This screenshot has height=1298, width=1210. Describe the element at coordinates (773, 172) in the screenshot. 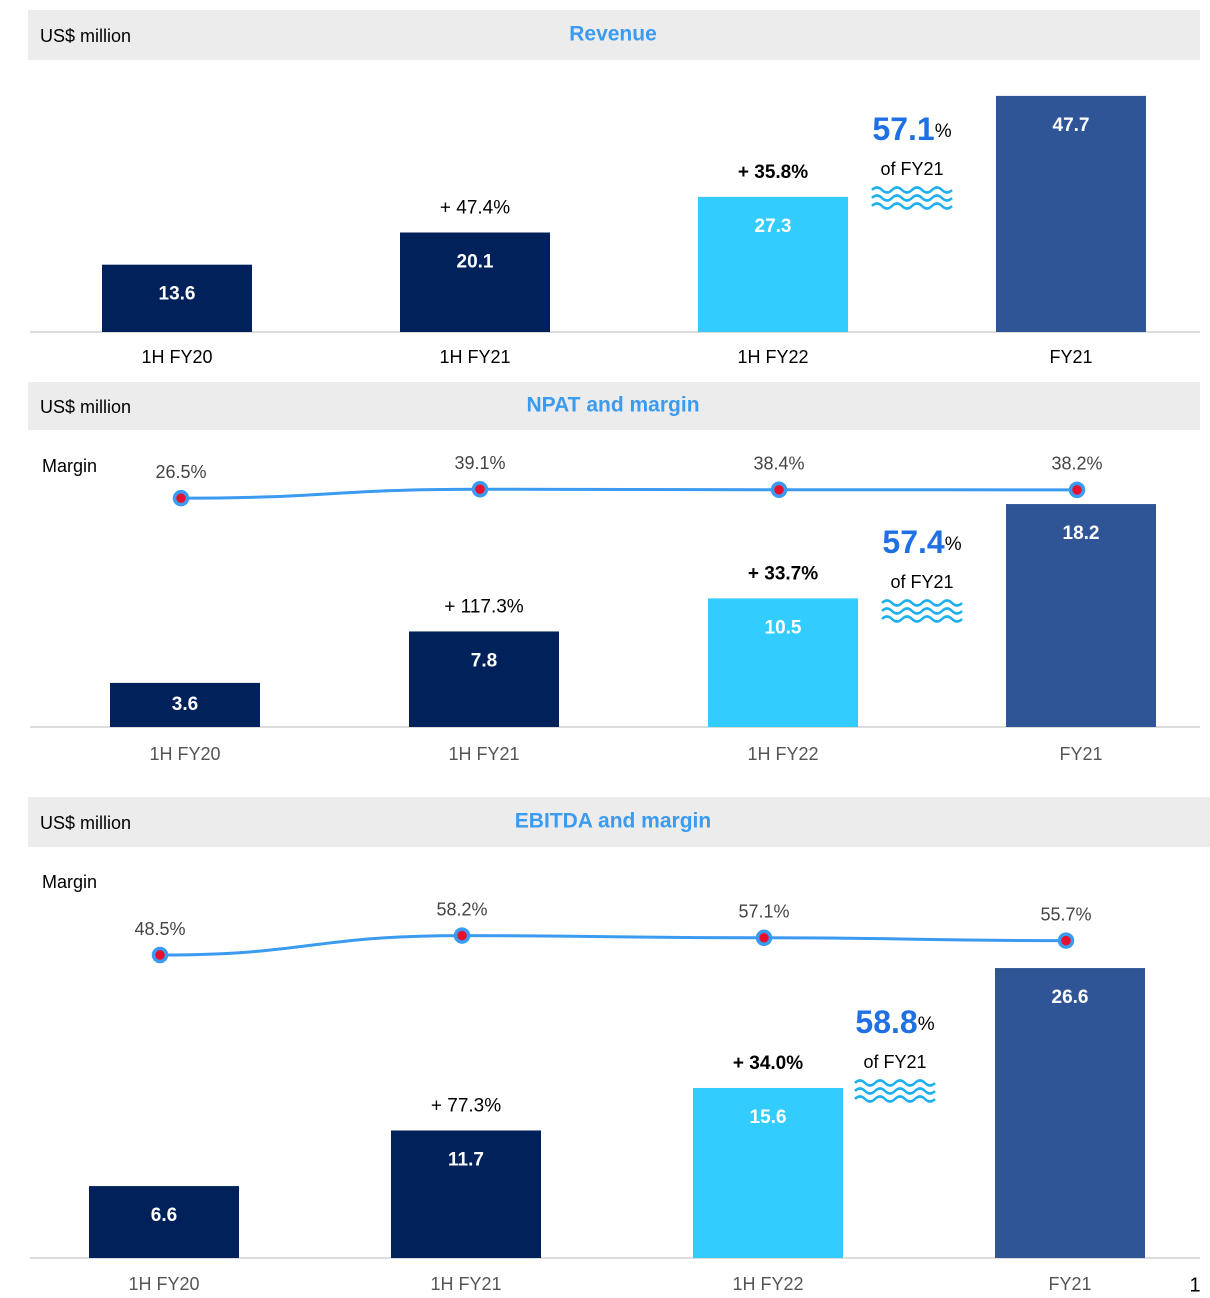

I see `growth-label: + 35.8%` at that location.